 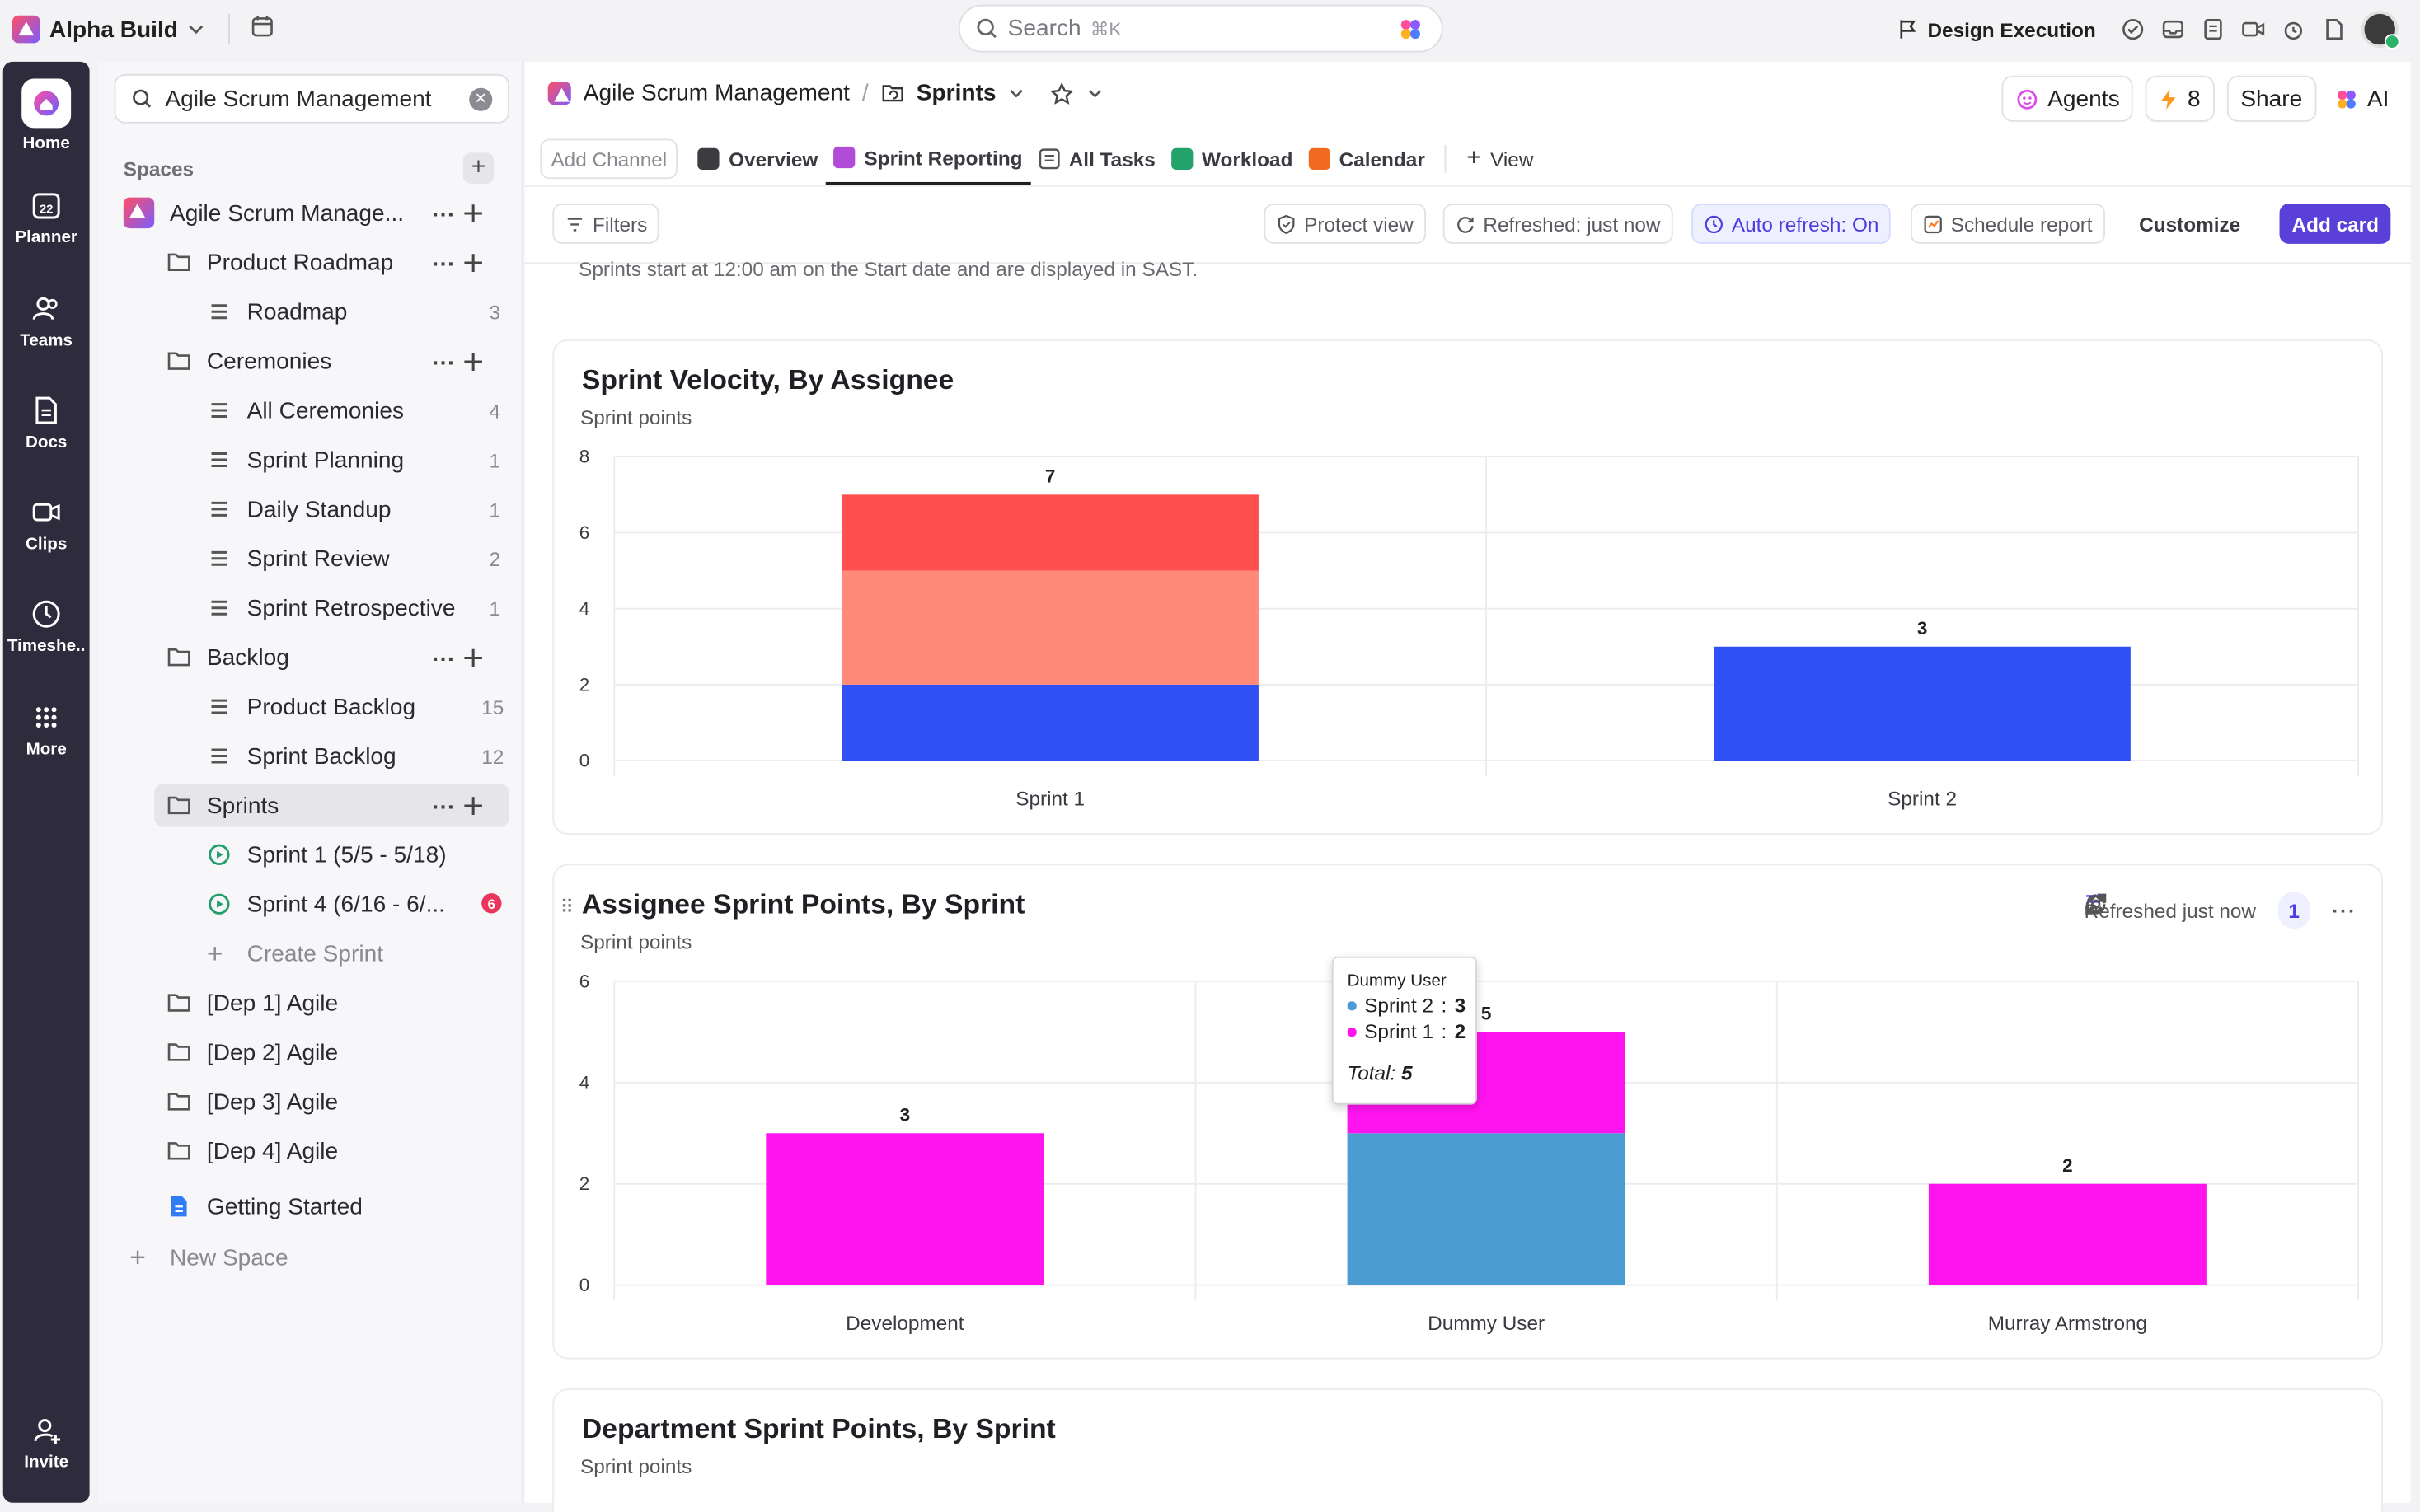 I want to click on sidebar-item-ceremonies: Ceremonies ··· ＋, so click(x=337, y=360).